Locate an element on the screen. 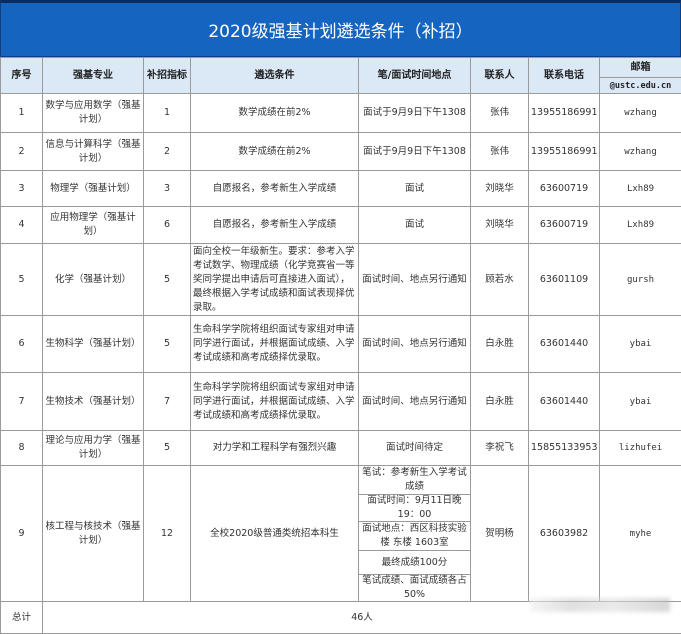 The image size is (681, 634). cell-phone: 15855133953 is located at coordinates (564, 448).